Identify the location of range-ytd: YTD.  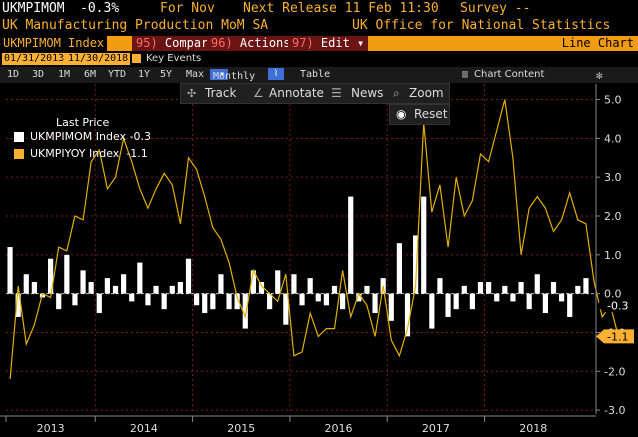
(117, 74).